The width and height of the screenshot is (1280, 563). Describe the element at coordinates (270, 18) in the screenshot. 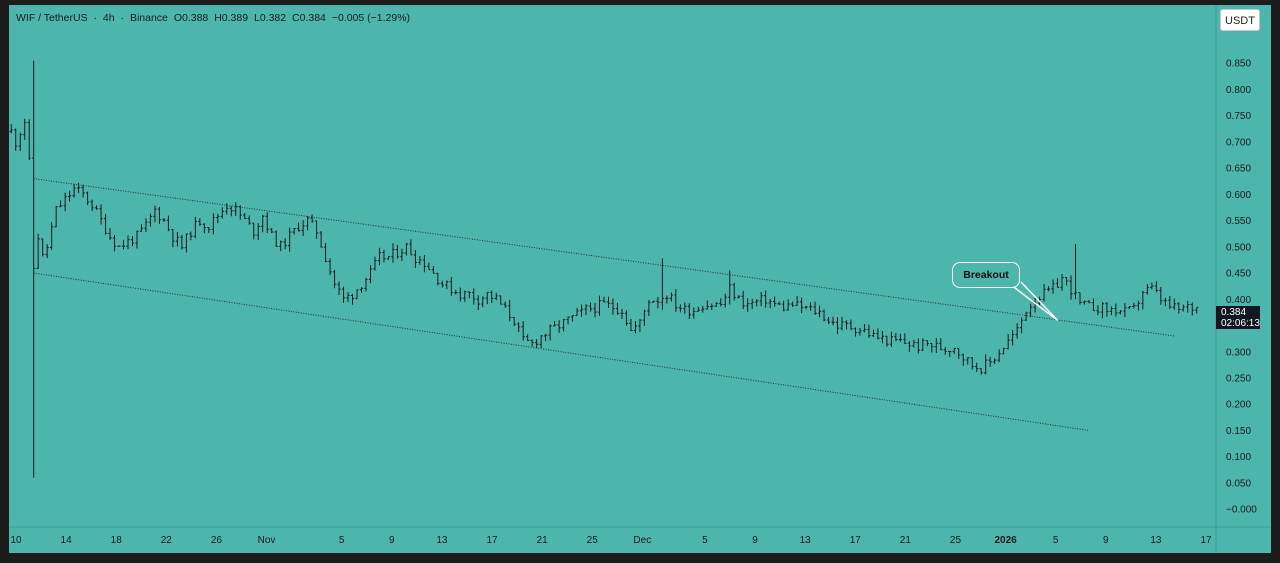

I see `low-value: L0.382` at that location.